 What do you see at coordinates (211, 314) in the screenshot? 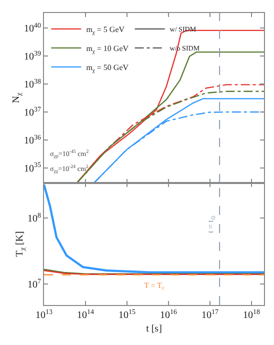
I see `x-tick-label: 10$^{17}$` at bounding box center [211, 314].